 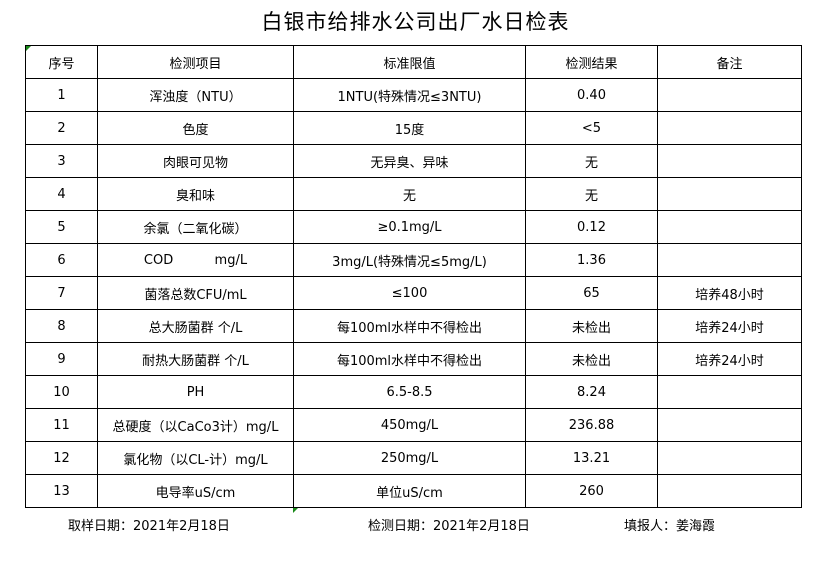 I want to click on test-item-cell: 耐热大肠菌群 个/L, so click(x=195, y=359).